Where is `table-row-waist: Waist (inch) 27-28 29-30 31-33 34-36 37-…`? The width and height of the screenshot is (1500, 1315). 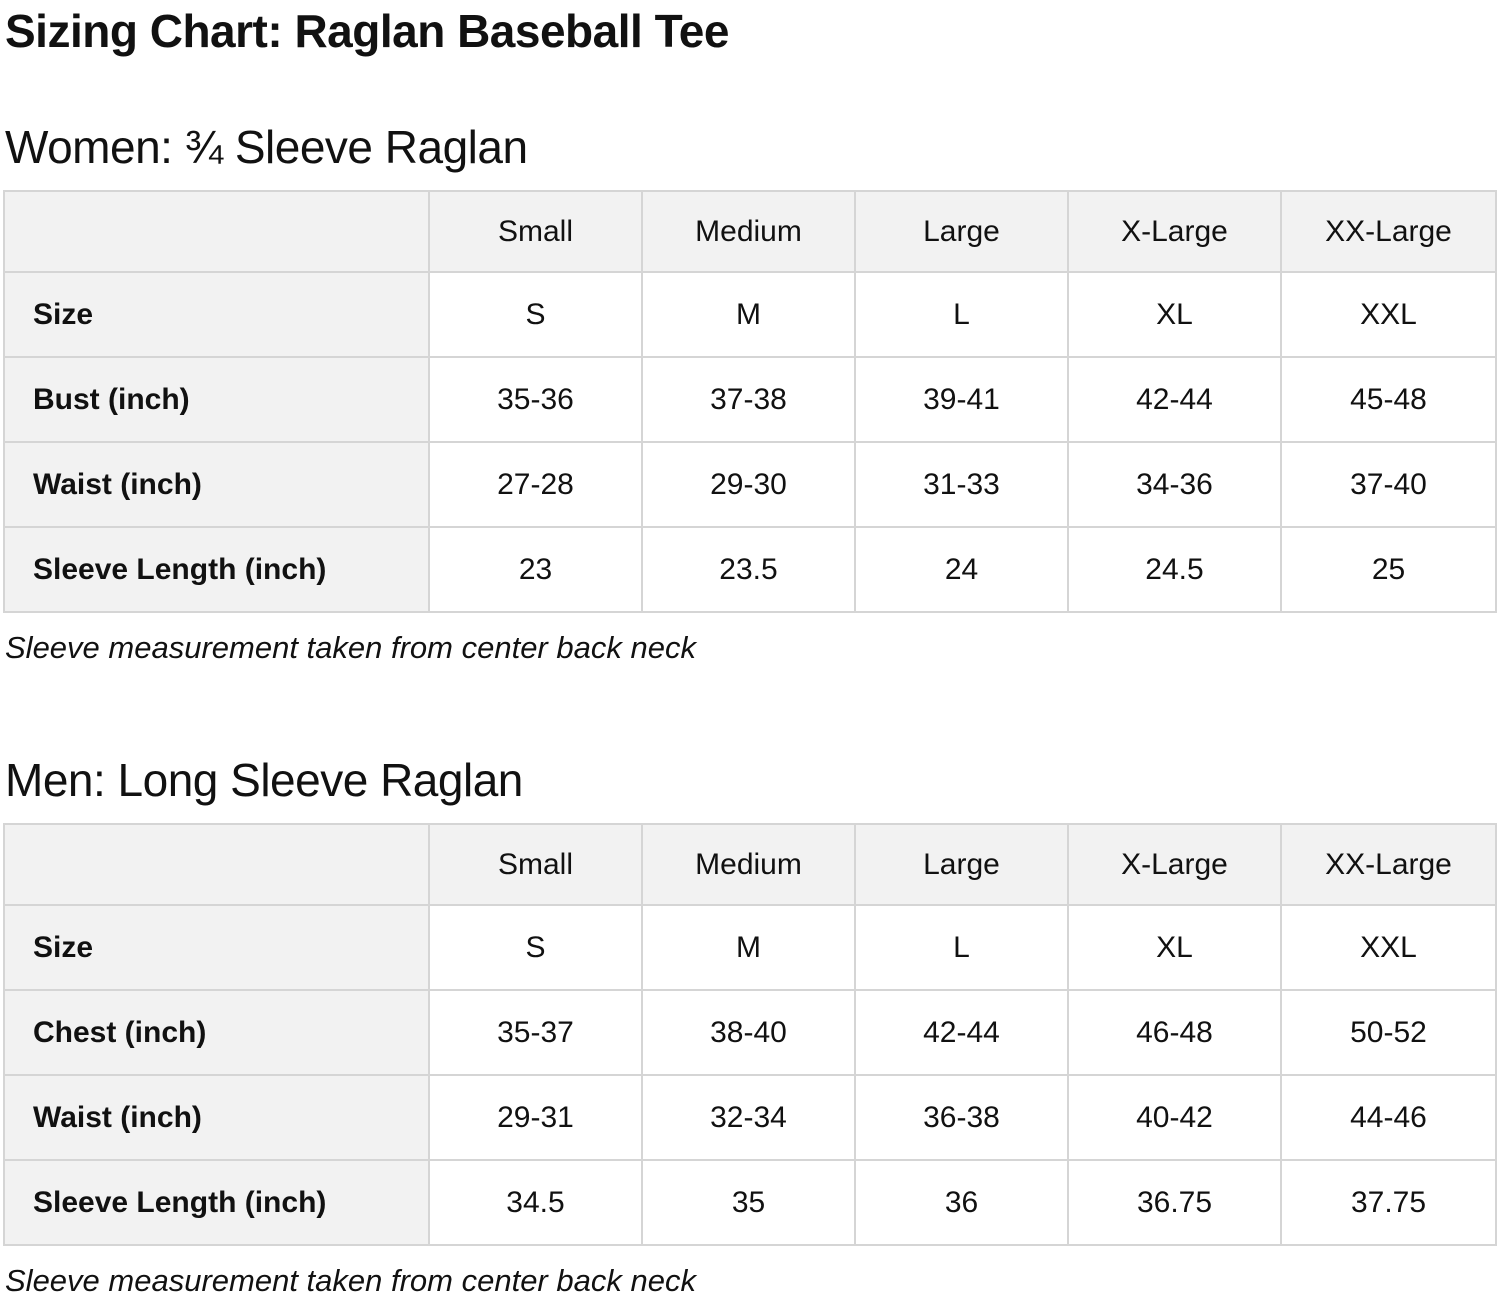
table-row-waist: Waist (inch) 27-28 29-30 31-33 34-36 37-… is located at coordinates (750, 484).